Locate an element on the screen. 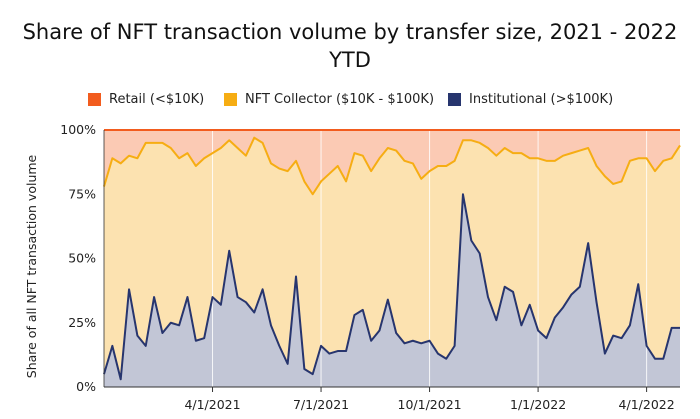 The width and height of the screenshot is (700, 419). legend-swatch-institutional is located at coordinates (454, 99).